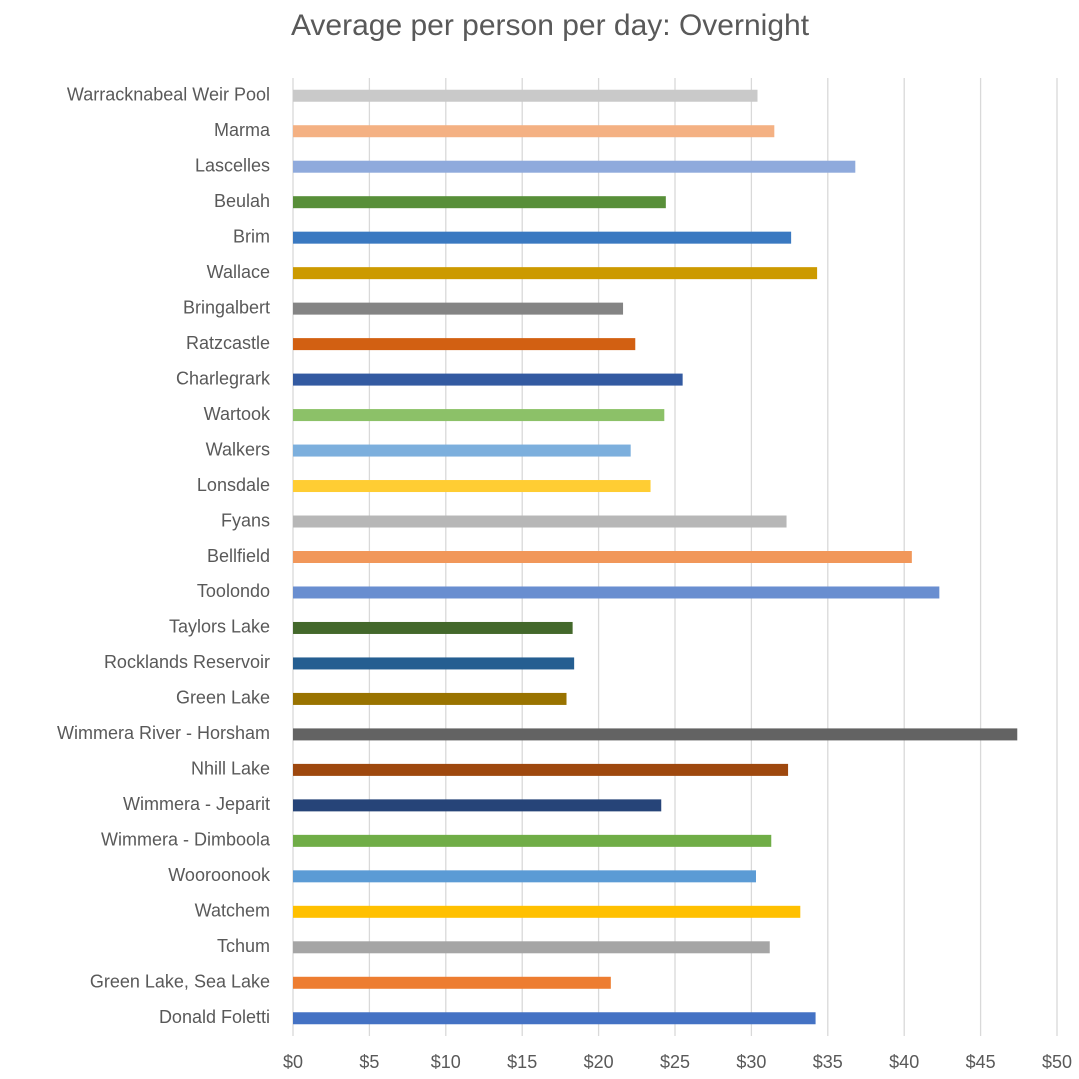 Image resolution: width=1079 pixels, height=1079 pixels. What do you see at coordinates (228, 343) in the screenshot?
I see `y-tick-label: Ratzcastle` at bounding box center [228, 343].